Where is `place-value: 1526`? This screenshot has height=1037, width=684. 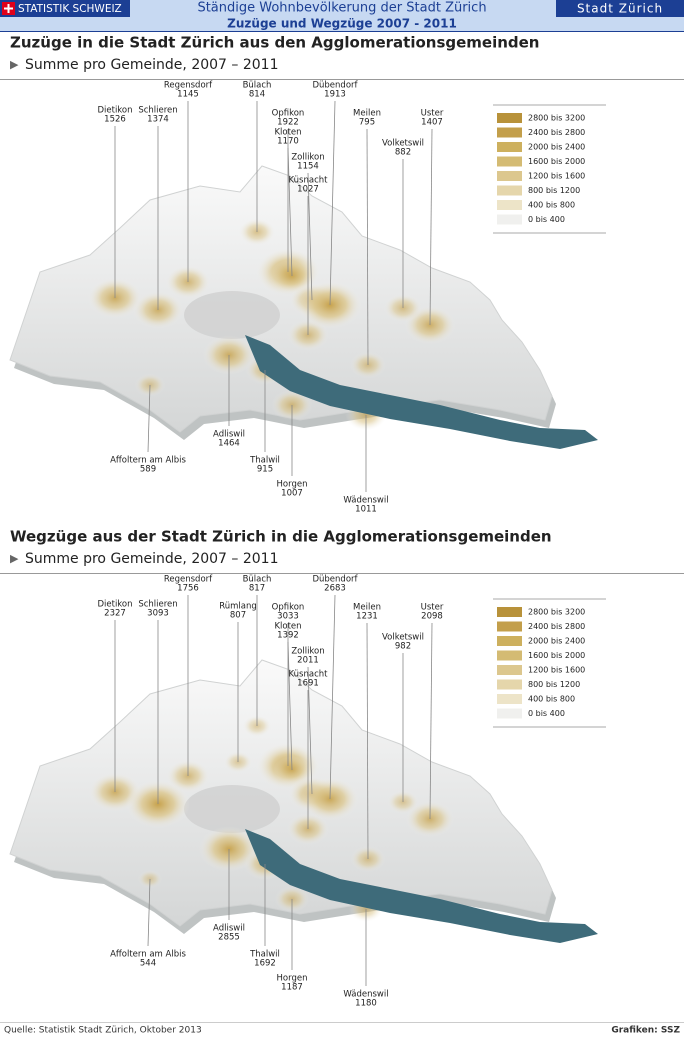 place-value: 1526 is located at coordinates (115, 120).